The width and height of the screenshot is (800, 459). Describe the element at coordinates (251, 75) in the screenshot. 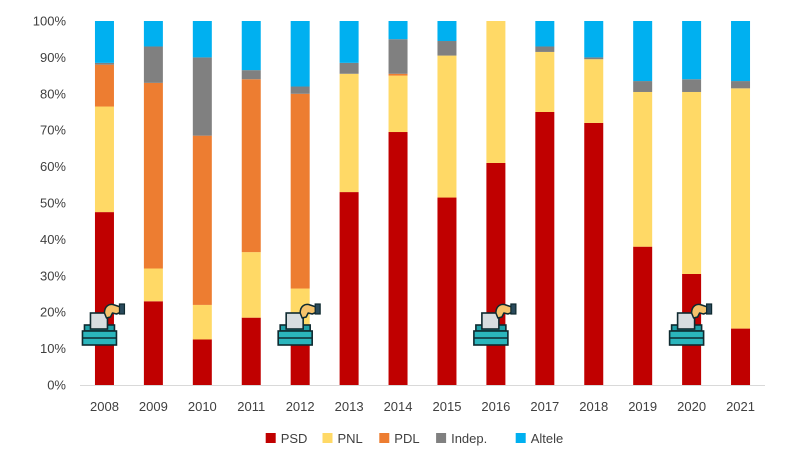

I see `bar-segment-indep-2011` at that location.